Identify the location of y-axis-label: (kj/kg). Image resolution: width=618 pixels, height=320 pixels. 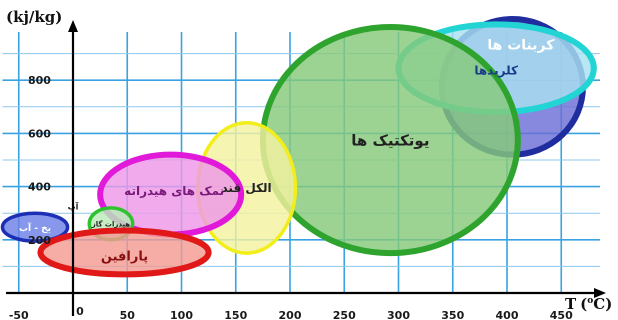
(34, 17).